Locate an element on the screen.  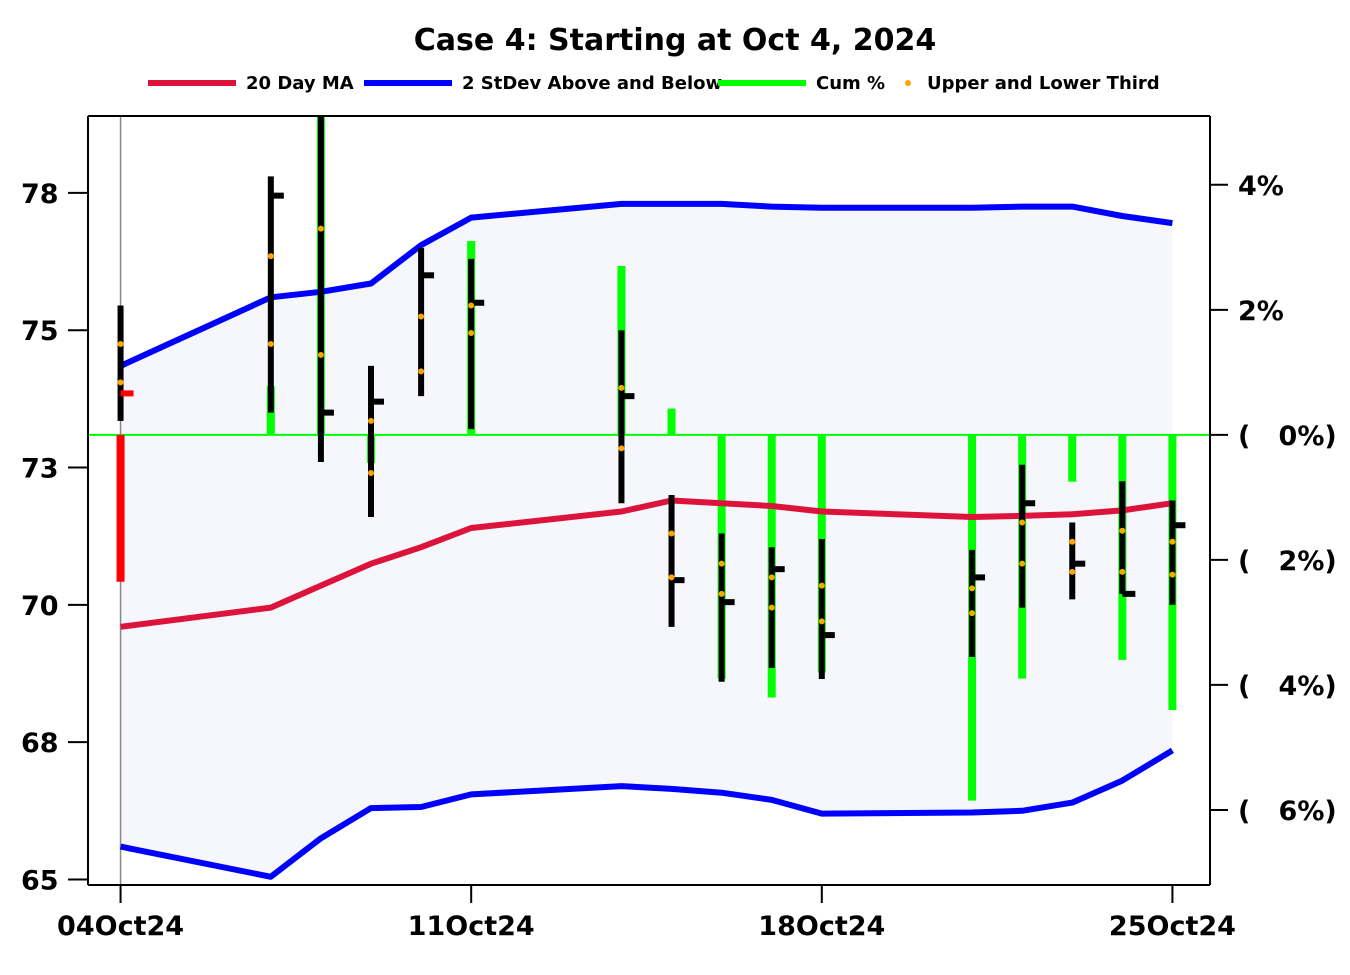
legend-label-2: 2 StDev Above and Below is located at coordinates (592, 83).